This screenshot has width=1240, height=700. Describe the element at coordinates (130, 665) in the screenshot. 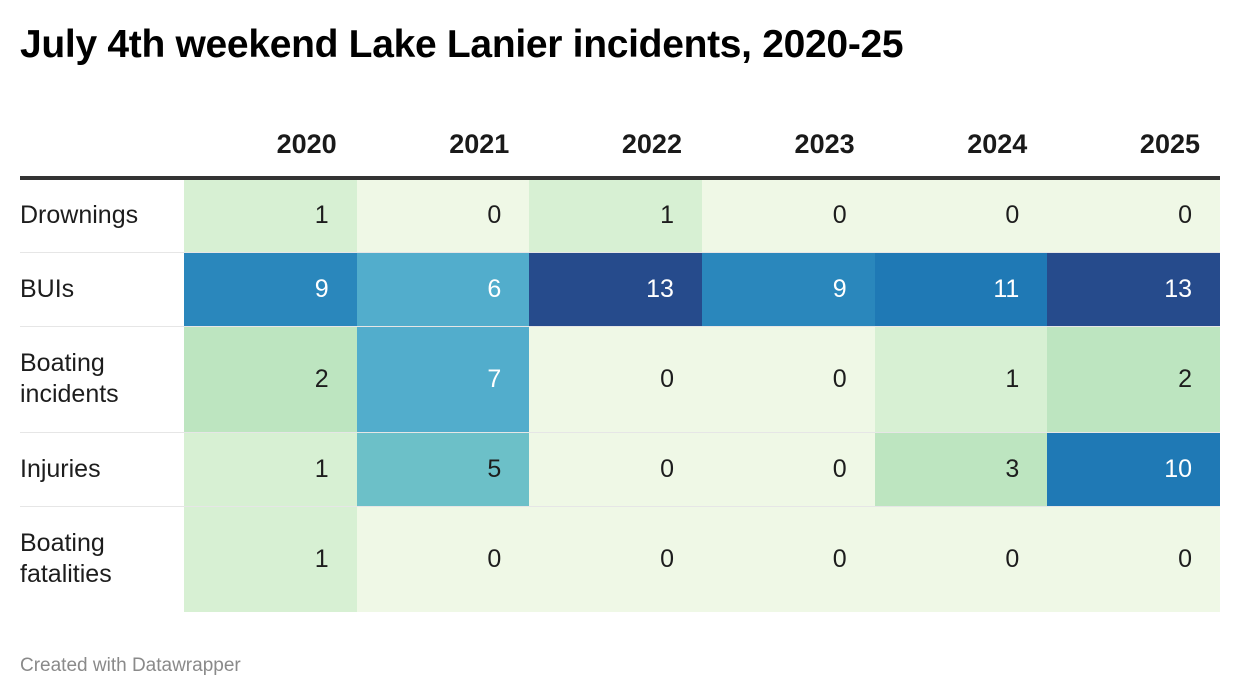

I see `footer-credit: Created with Datawrapper` at that location.